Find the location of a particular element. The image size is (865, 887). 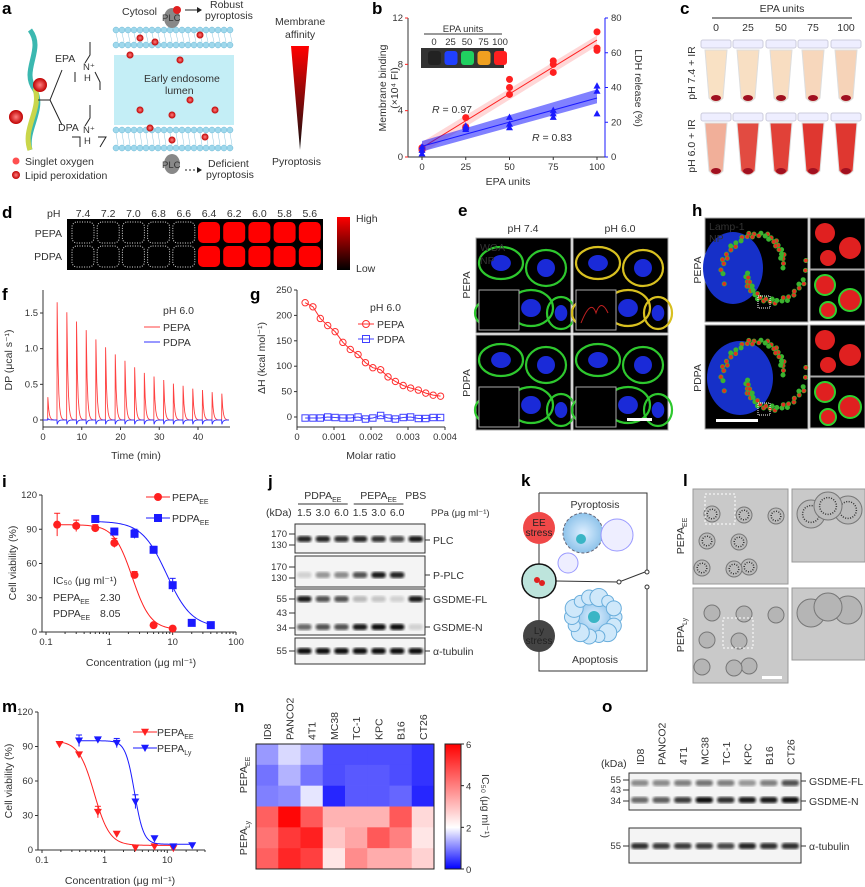

dpa-structure is located at coordinates (89, 126).